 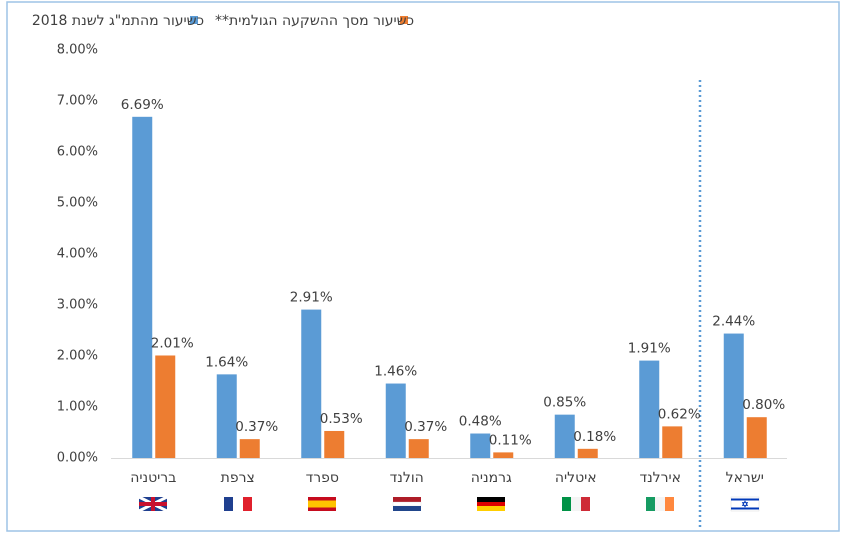 I want to click on value-label: 1.46%, so click(x=395, y=372).